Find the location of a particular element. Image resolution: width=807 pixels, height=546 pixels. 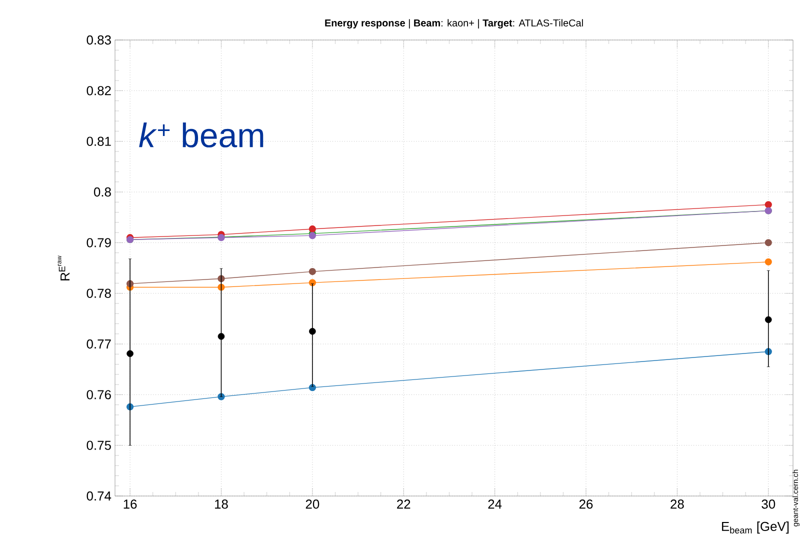

x-tick-label: 26 is located at coordinates (586, 504).